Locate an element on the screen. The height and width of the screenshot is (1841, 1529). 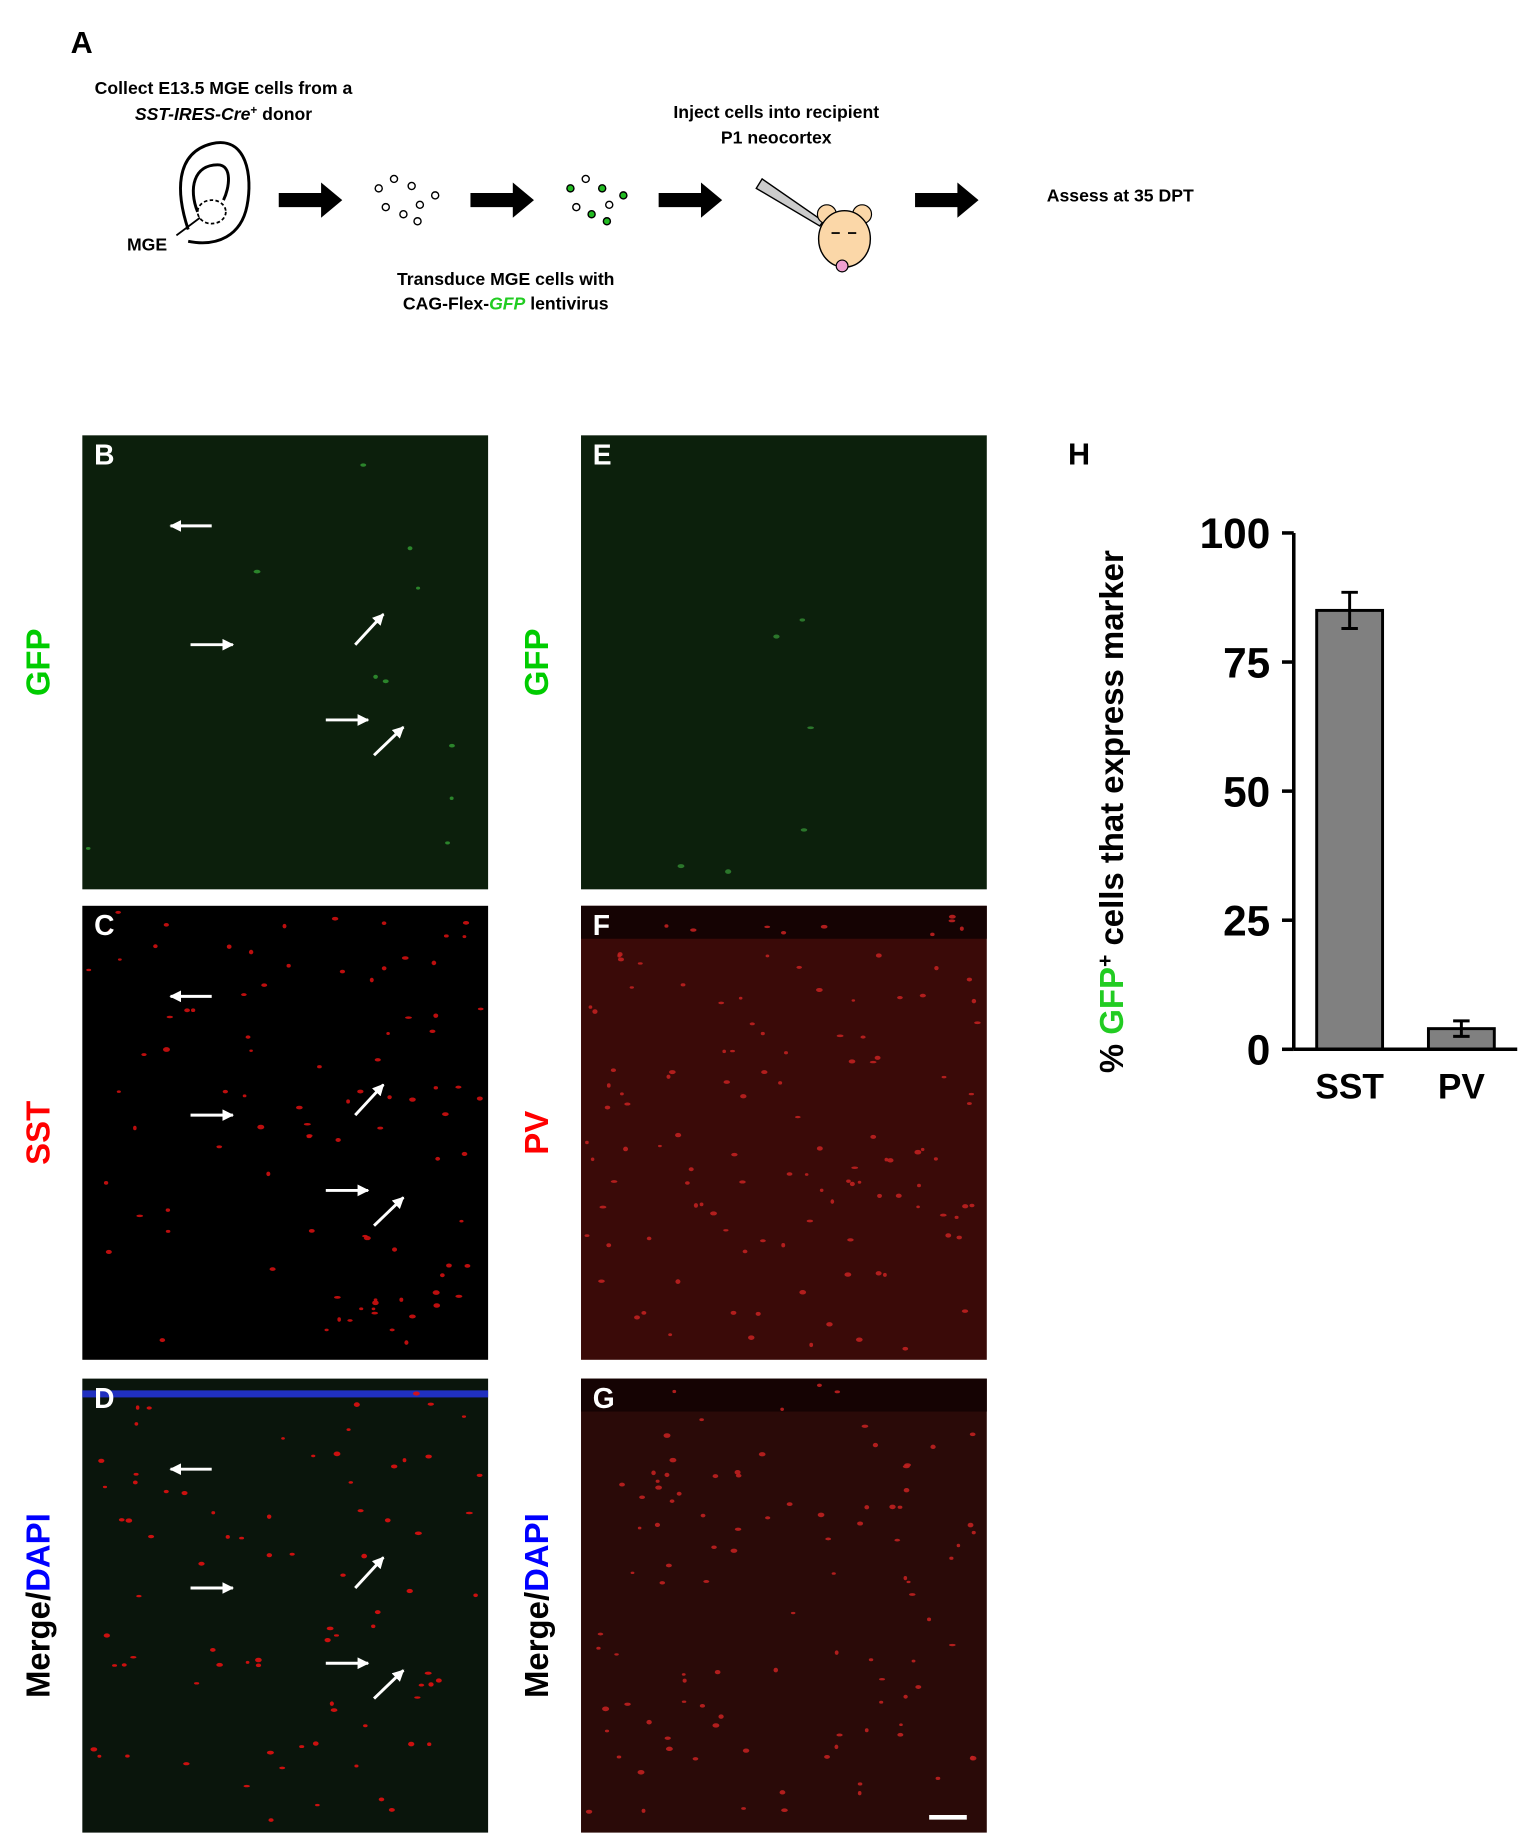
y-axis-title-part: GFP is located at coordinates (1111, 1001).